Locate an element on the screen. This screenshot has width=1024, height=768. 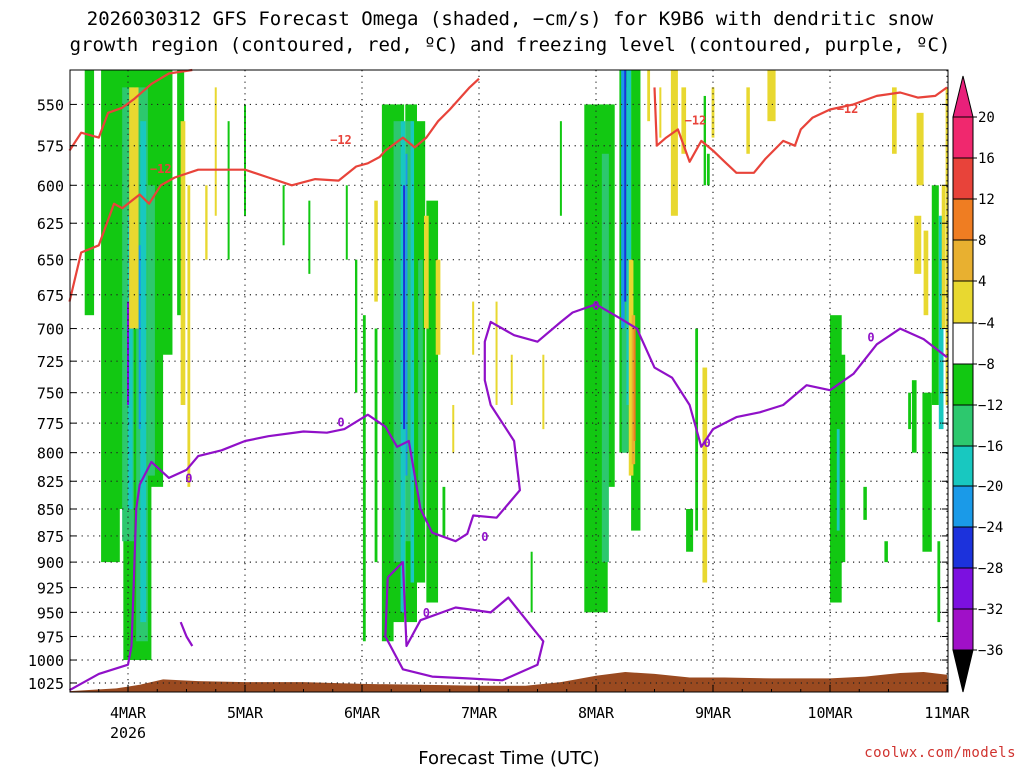
freezing-level-loop is located at coordinates (464, 621).